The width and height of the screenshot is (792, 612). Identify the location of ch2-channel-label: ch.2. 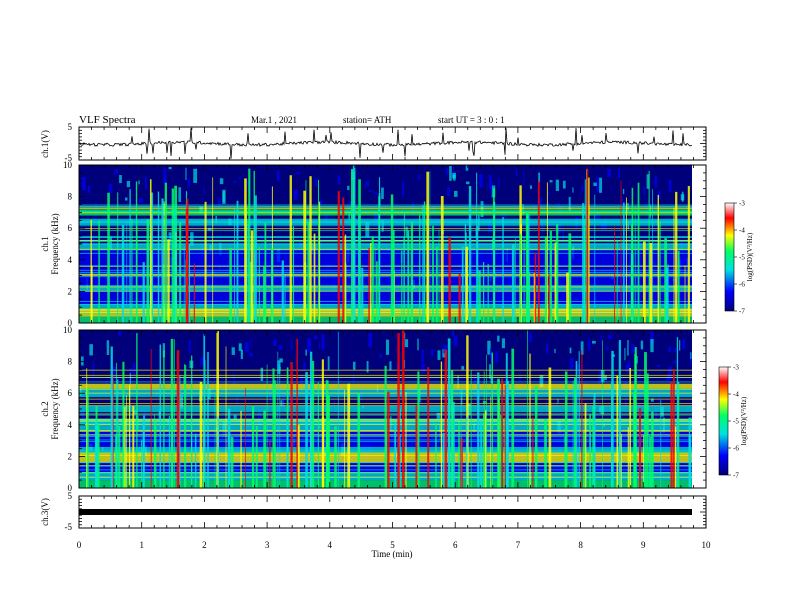
(45, 408).